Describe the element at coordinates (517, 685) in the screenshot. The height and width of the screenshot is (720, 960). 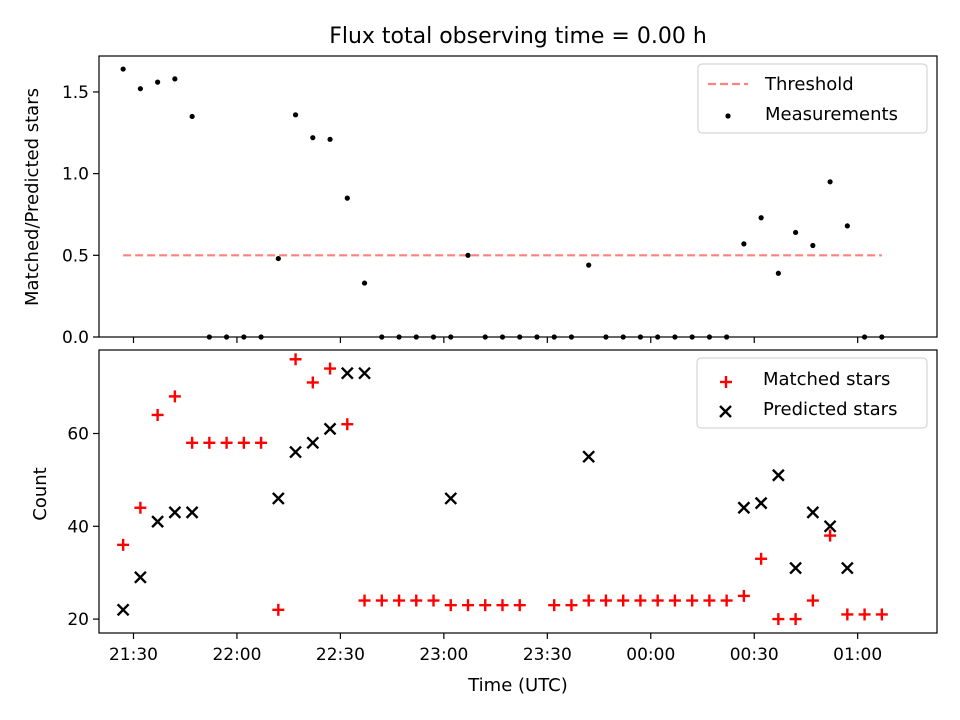
I see `bottom-x-axis-label: Time (UTC)` at that location.